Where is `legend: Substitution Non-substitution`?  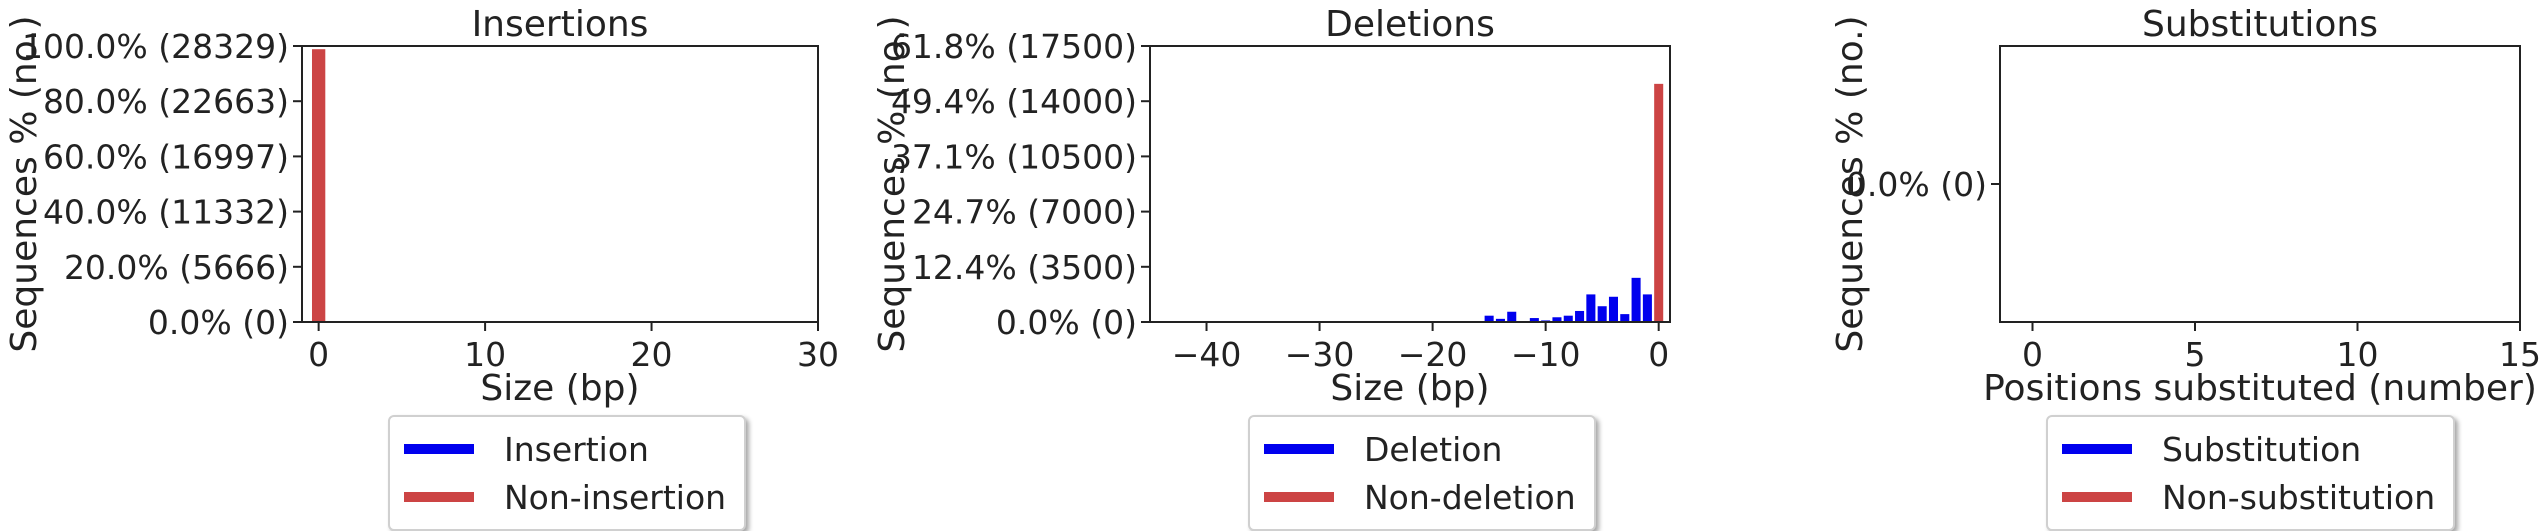
legend: Substitution Non-substitution is located at coordinates (2251, 473).